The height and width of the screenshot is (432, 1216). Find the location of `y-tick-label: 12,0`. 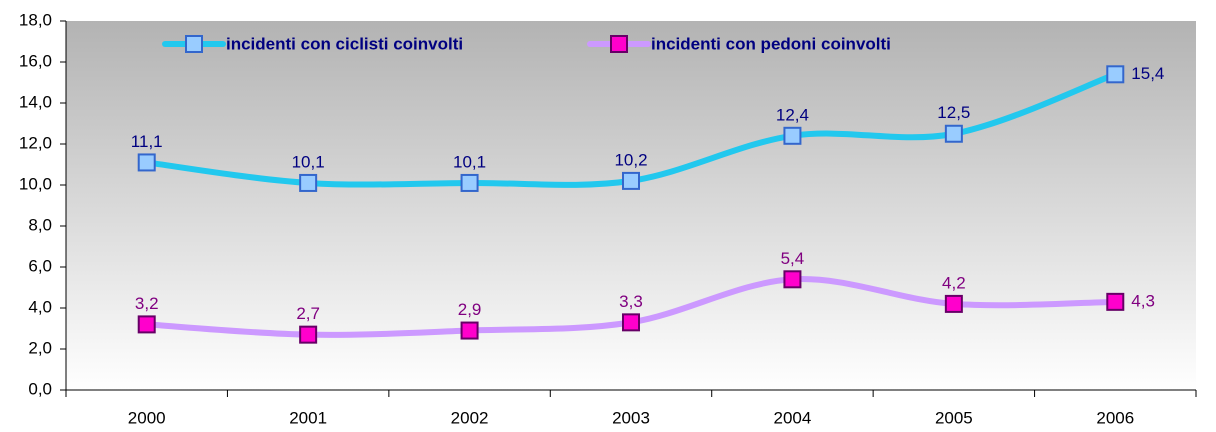

y-tick-label: 12,0 is located at coordinates (35, 142).